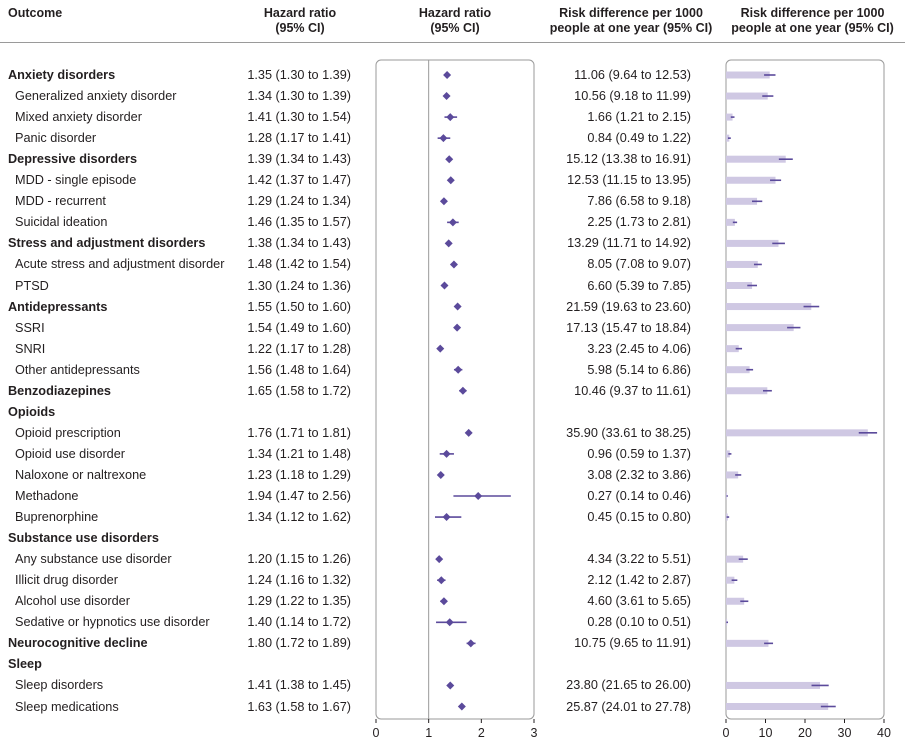 Image resolution: width=905 pixels, height=748 pixels. Describe the element at coordinates (72, 601) in the screenshot. I see `outcome-label: Alcohol use disorder` at that location.